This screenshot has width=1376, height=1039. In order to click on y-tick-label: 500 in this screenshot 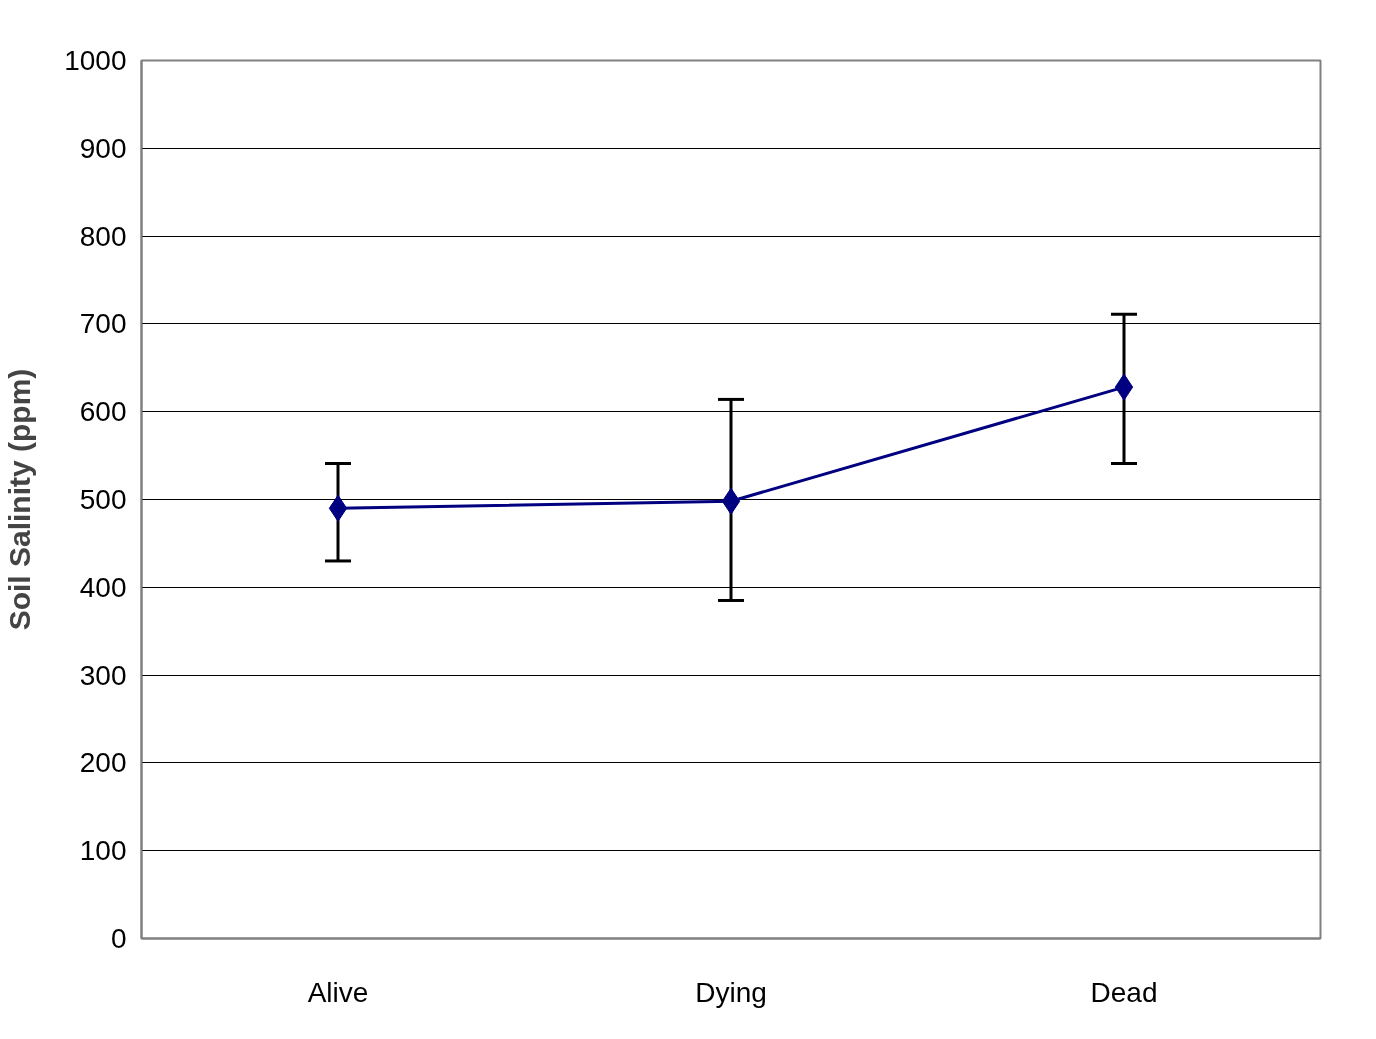, I will do `click(103, 499)`.